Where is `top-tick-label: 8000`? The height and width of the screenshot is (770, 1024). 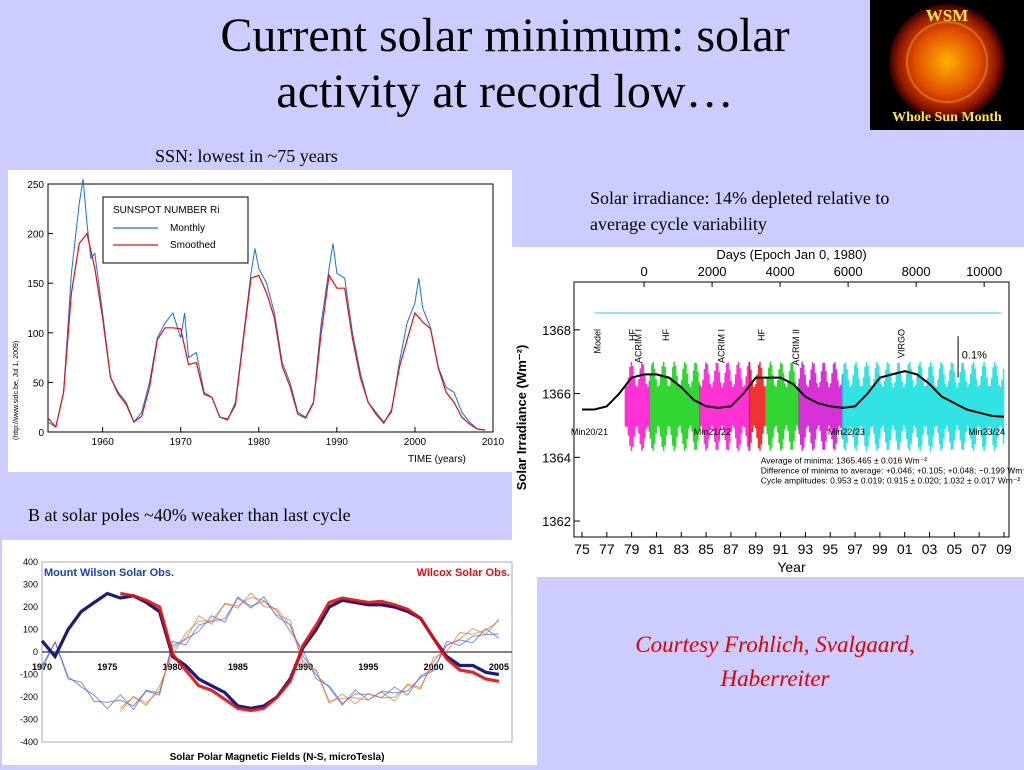
top-tick-label: 8000 is located at coordinates (916, 271).